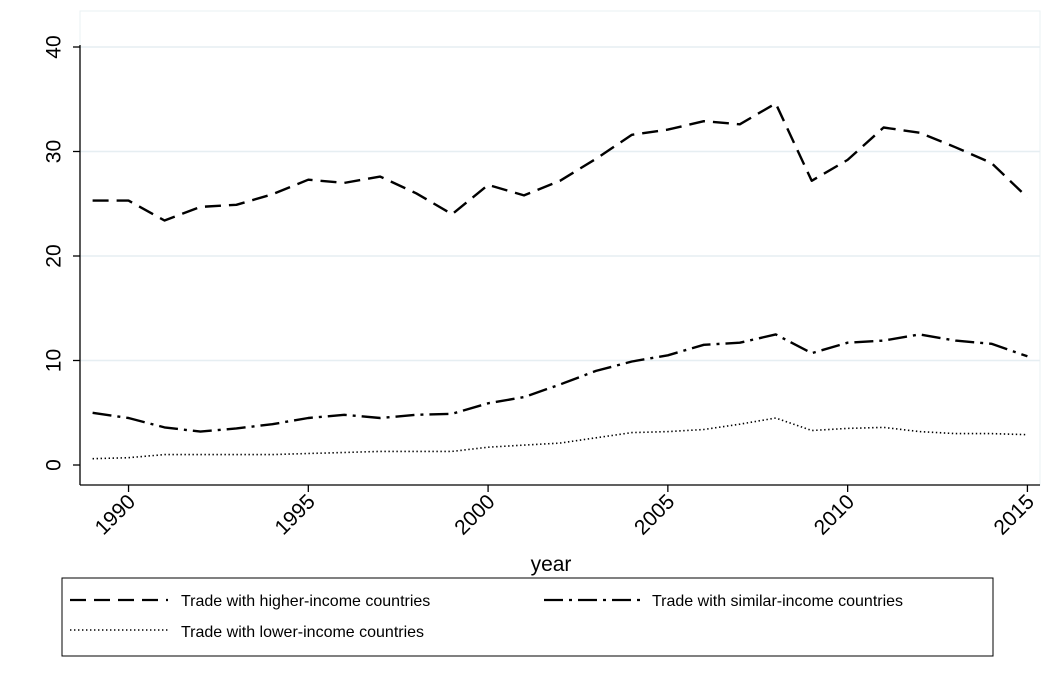 The width and height of the screenshot is (1049, 696). Describe the element at coordinates (54, 465) in the screenshot. I see `y-tick-label-0: 0` at that location.